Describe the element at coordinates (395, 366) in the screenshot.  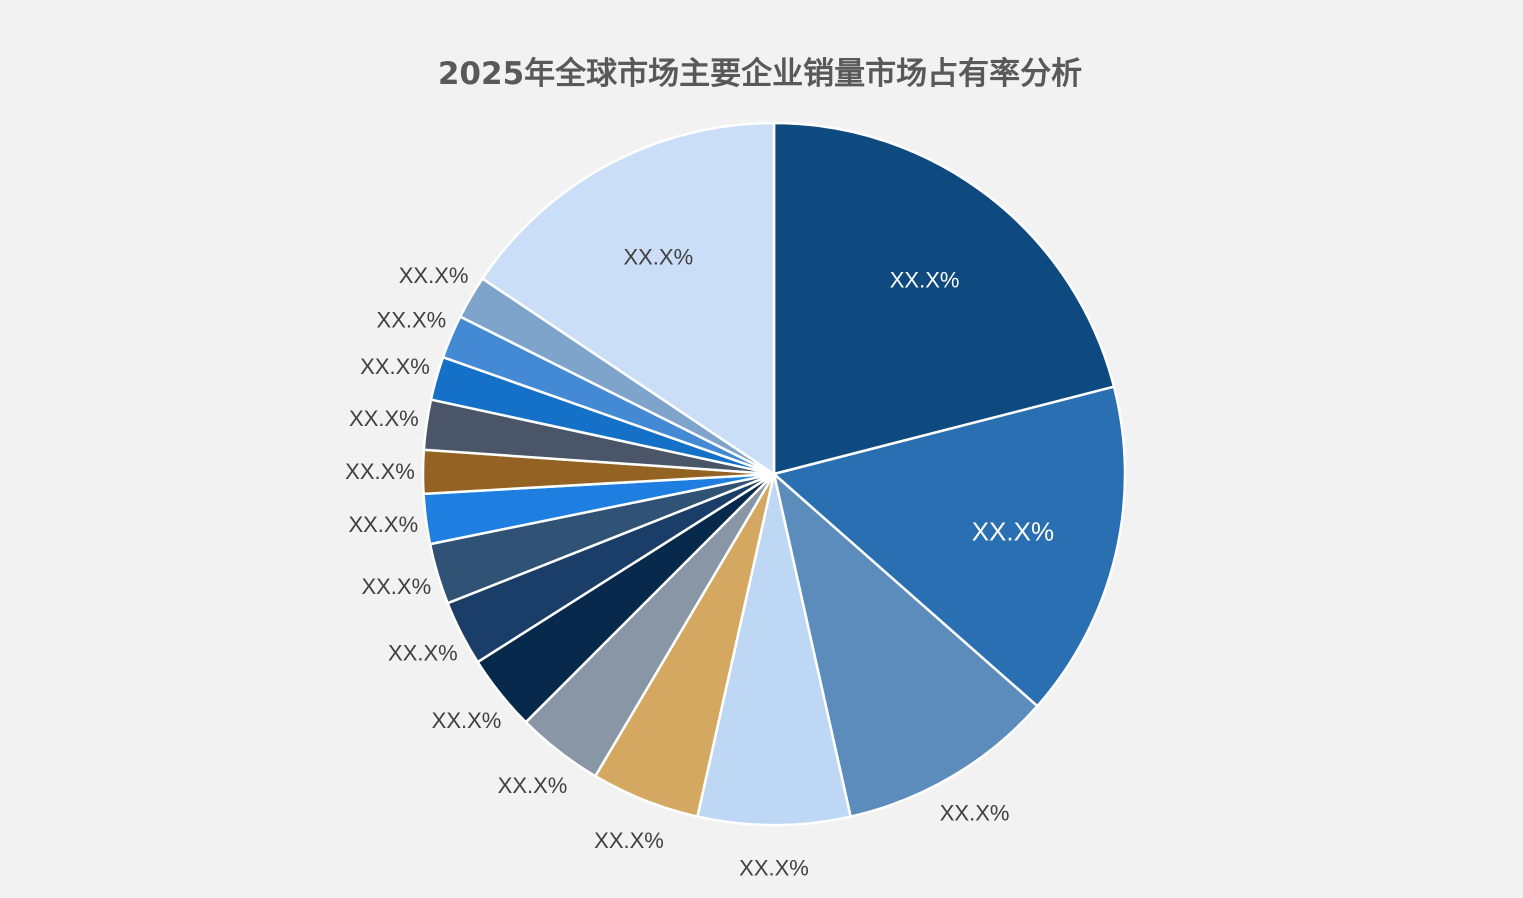
I see `pie-slice-label-13: XX.X%` at that location.